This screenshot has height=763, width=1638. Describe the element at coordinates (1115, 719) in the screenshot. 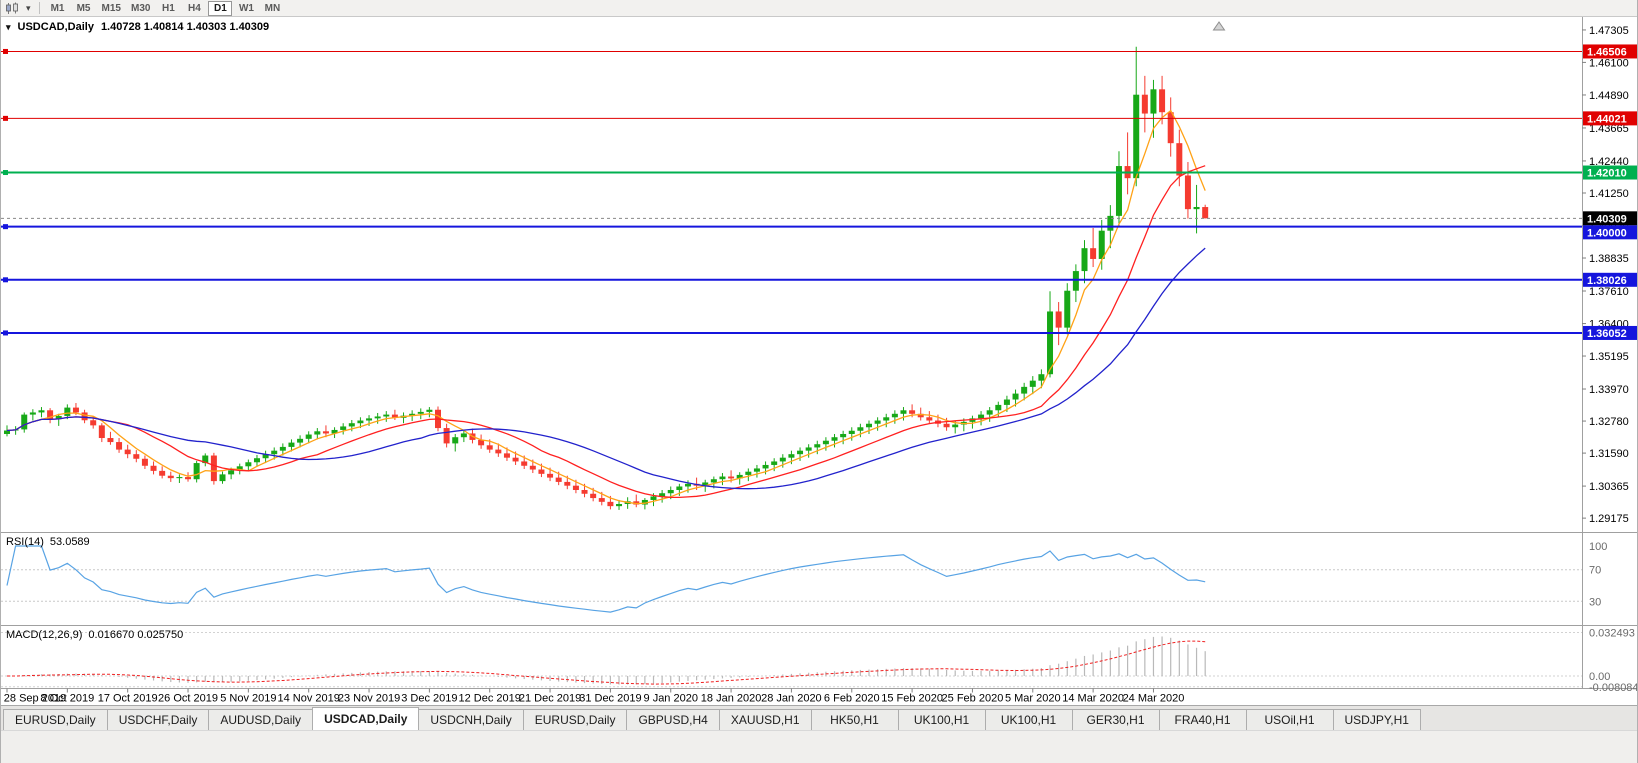

I see `chart-tab-ger30-h1: GER30,H1` at that location.